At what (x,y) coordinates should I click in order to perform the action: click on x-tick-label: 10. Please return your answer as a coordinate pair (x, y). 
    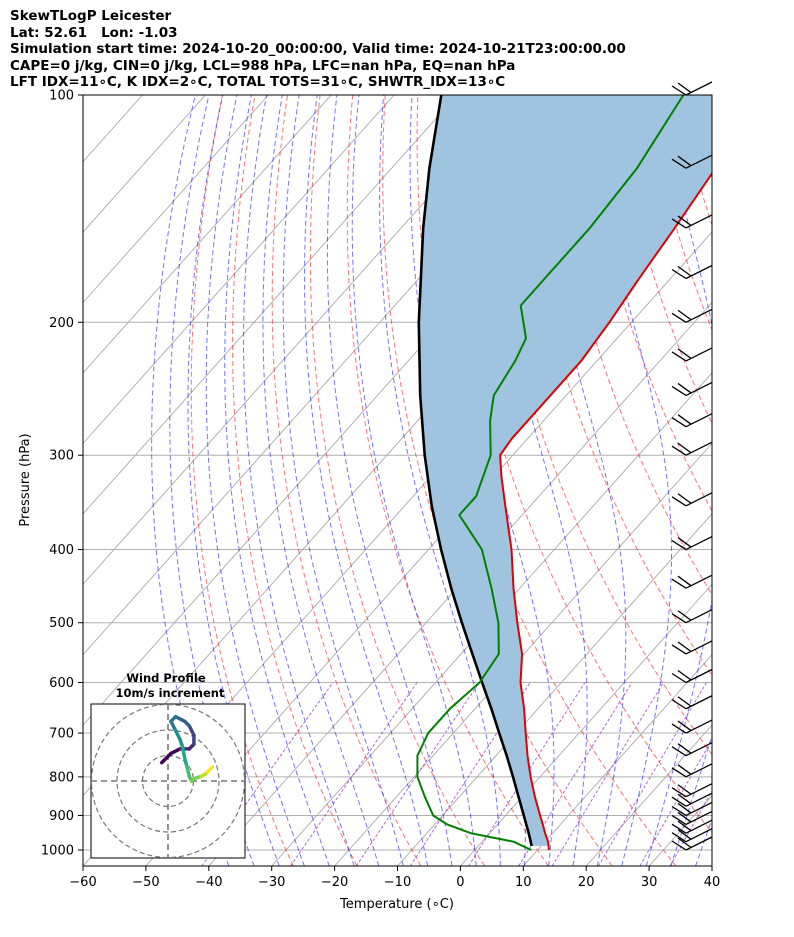
    Looking at the image, I should click on (523, 882).